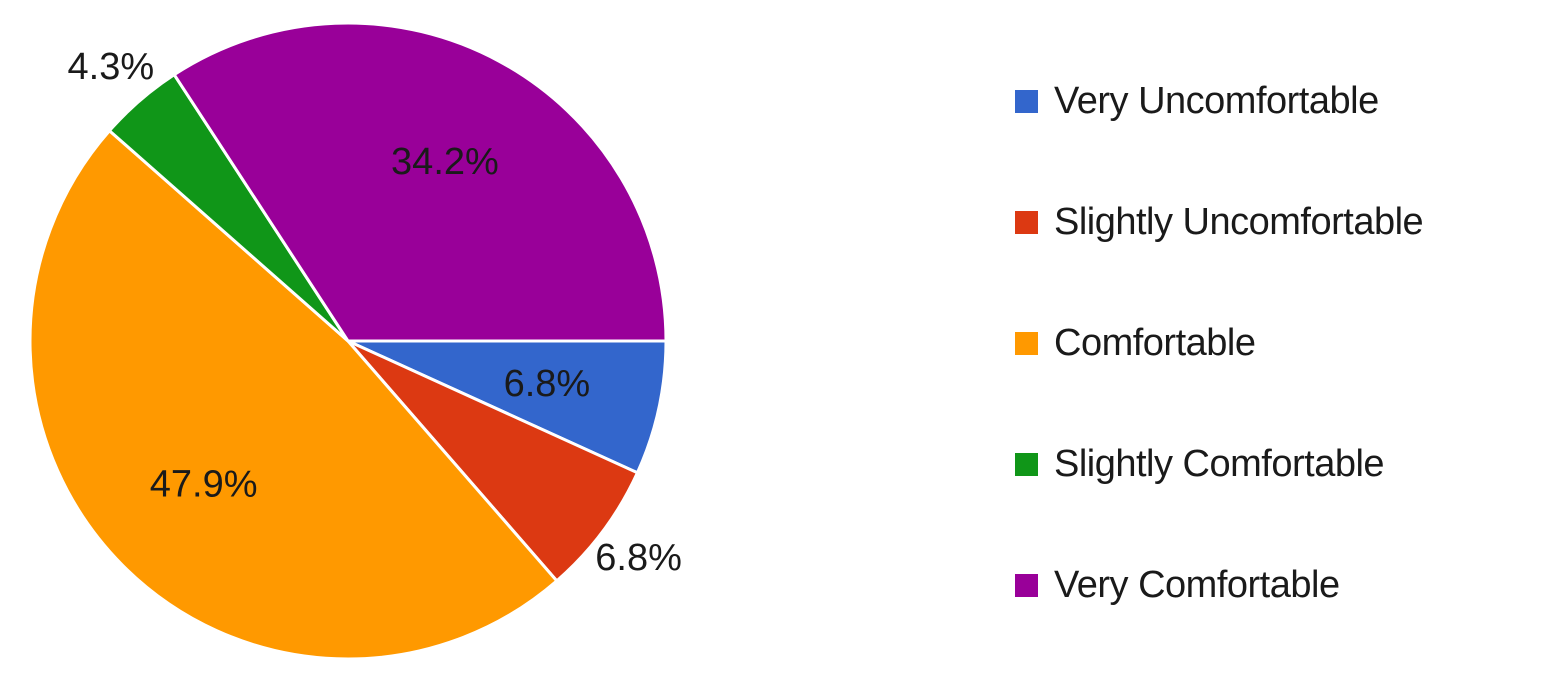 The width and height of the screenshot is (1542, 691). I want to click on legend-swatch-comfortable, so click(1026, 343).